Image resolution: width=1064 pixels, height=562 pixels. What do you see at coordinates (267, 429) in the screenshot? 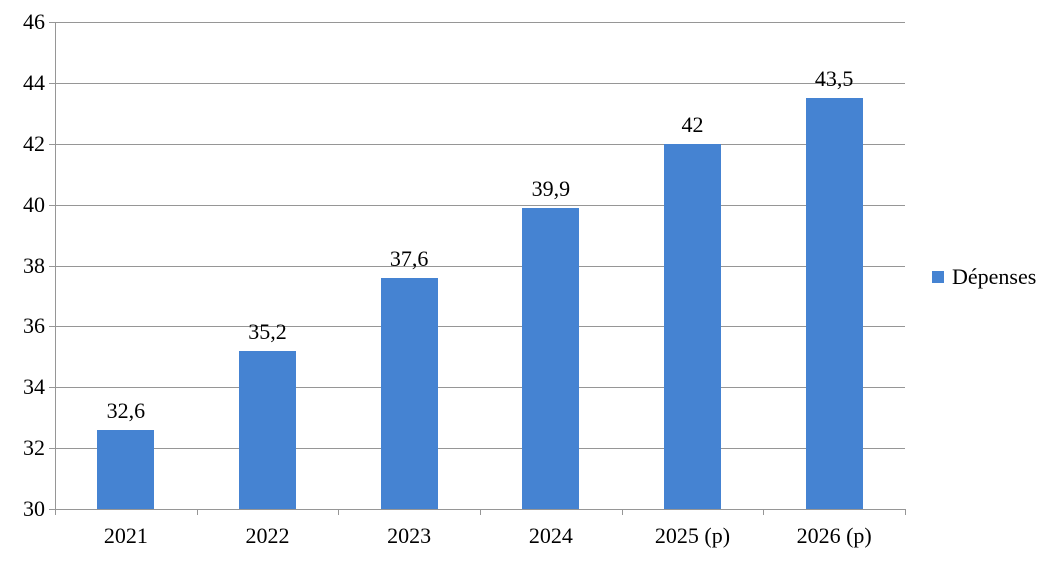
I see `bar-2022` at bounding box center [267, 429].